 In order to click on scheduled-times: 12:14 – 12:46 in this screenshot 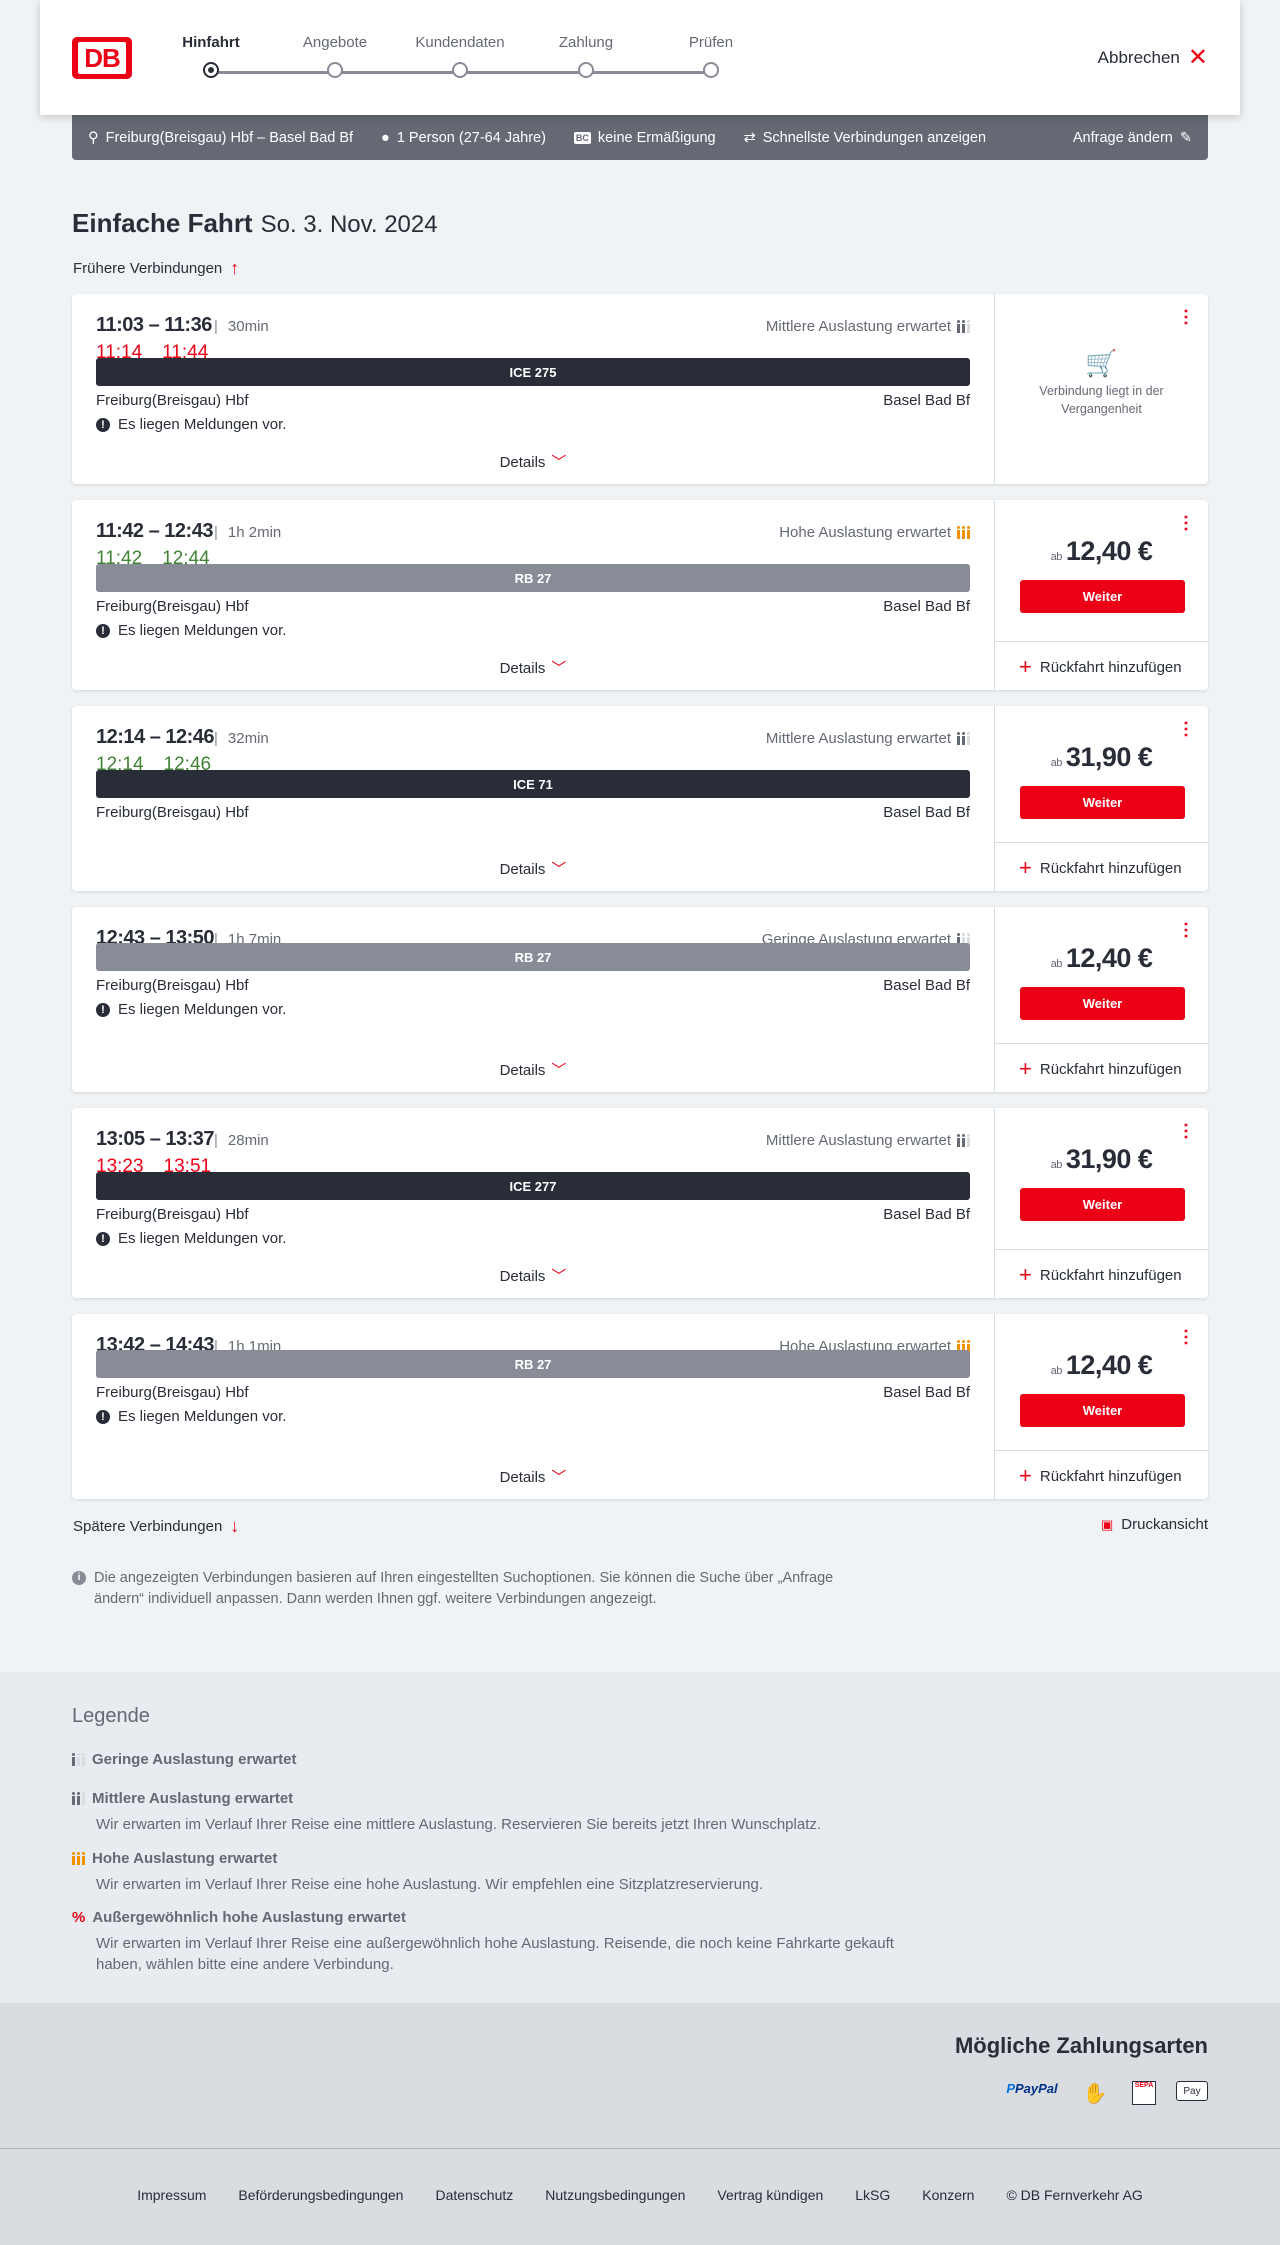, I will do `click(155, 737)`.